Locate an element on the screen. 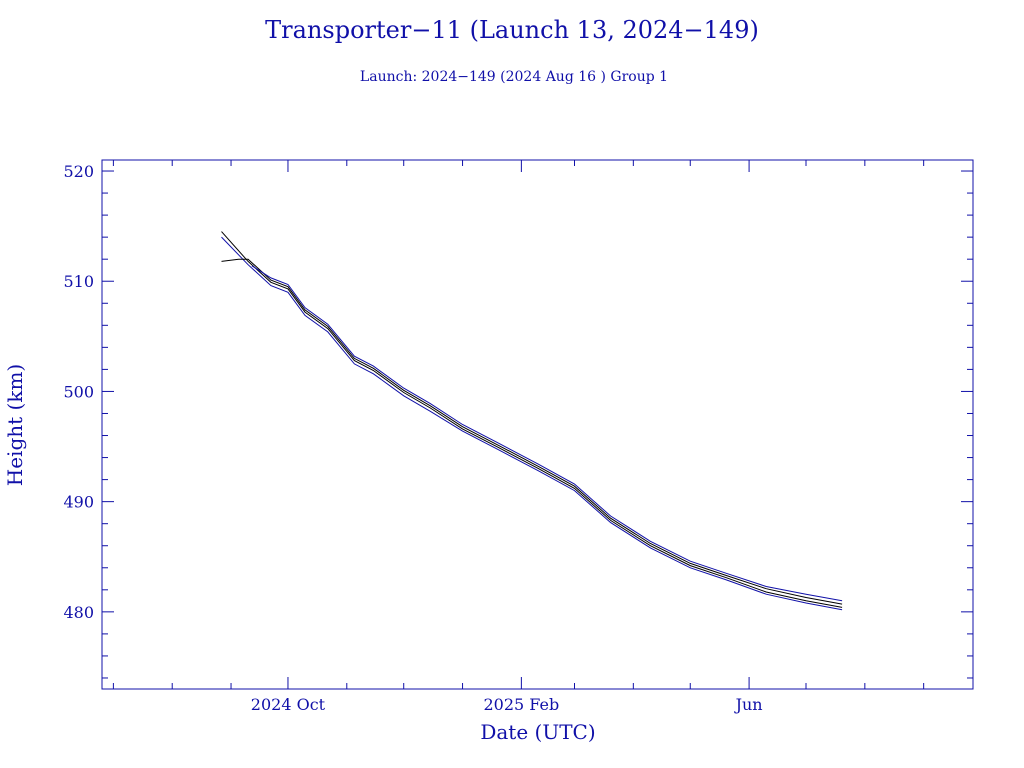 The height and width of the screenshot is (768, 1024). y-tick-label: 490 is located at coordinates (78, 502).